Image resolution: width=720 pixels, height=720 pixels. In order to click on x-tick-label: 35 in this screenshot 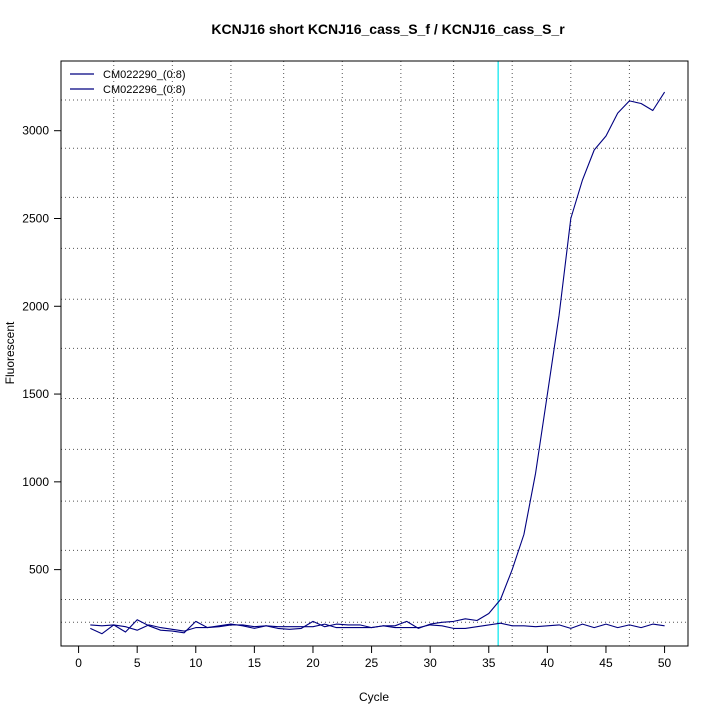, I will do `click(489, 663)`.